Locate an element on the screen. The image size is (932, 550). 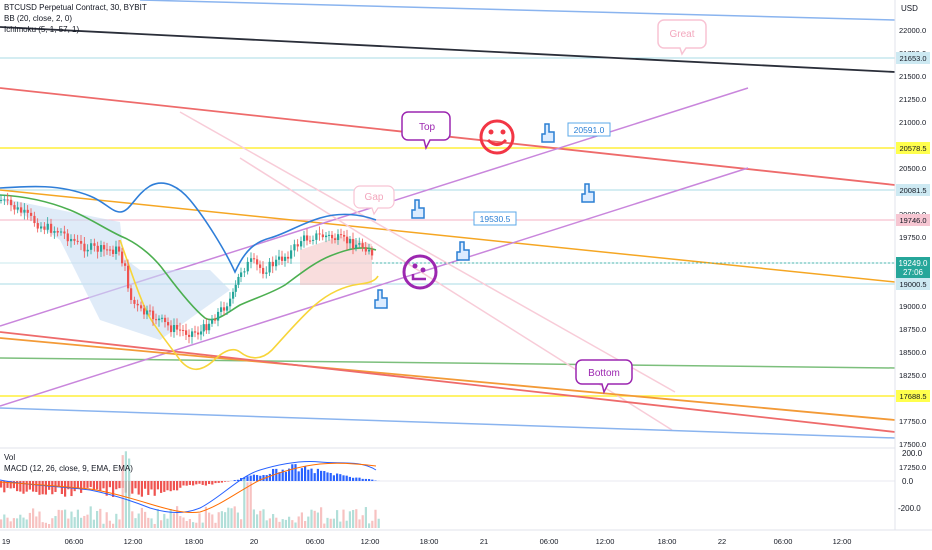
vol-legend: Vol is located at coordinates (10, 457).